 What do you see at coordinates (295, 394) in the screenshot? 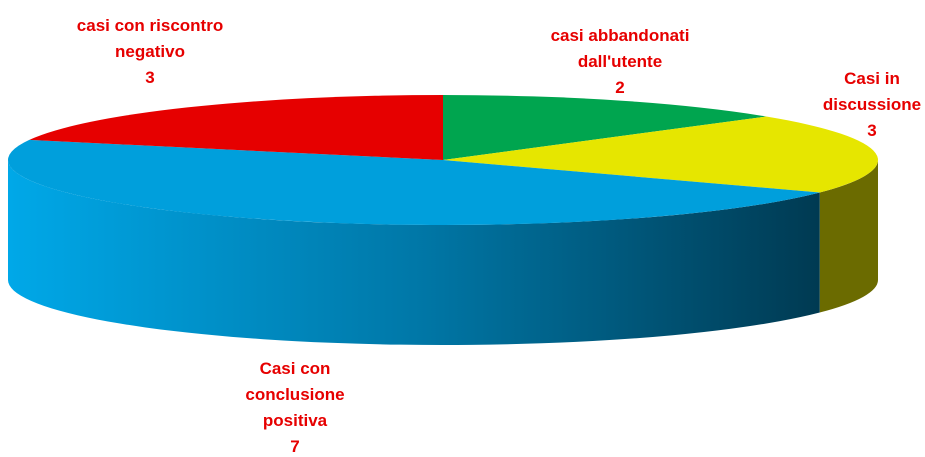
I see `category-label: Casi con conclusione positiva` at bounding box center [295, 394].